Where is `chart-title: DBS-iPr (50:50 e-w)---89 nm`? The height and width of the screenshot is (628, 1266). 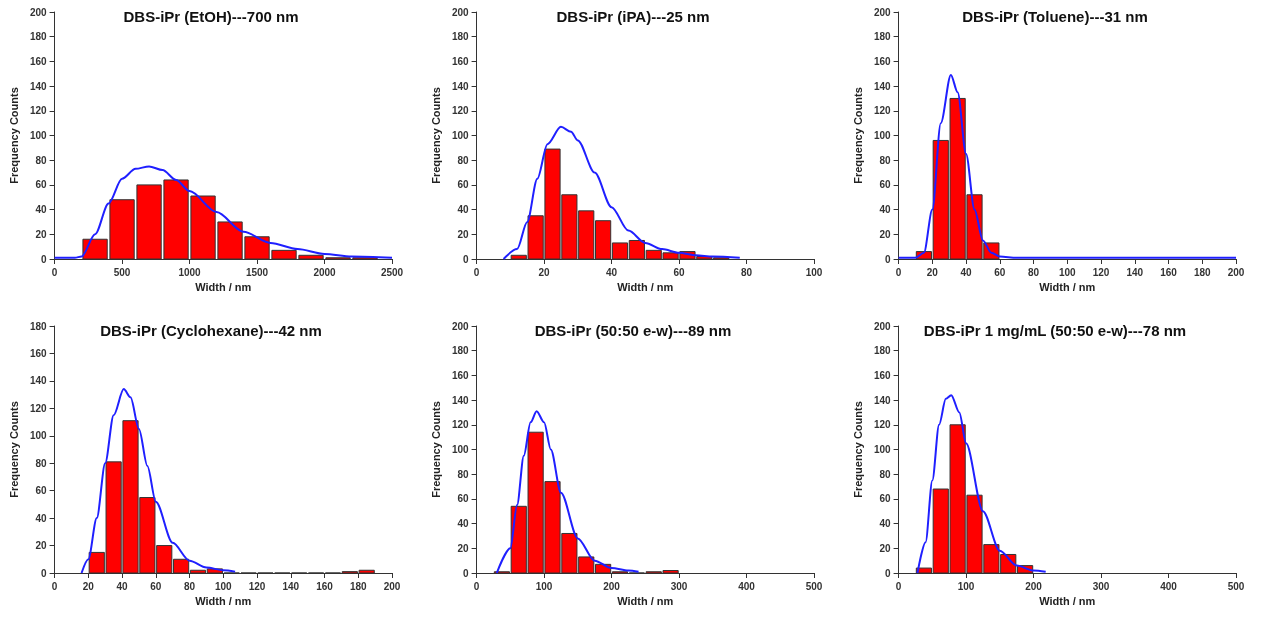 chart-title: DBS-iPr (50:50 e-w)---89 nm is located at coordinates (633, 330).